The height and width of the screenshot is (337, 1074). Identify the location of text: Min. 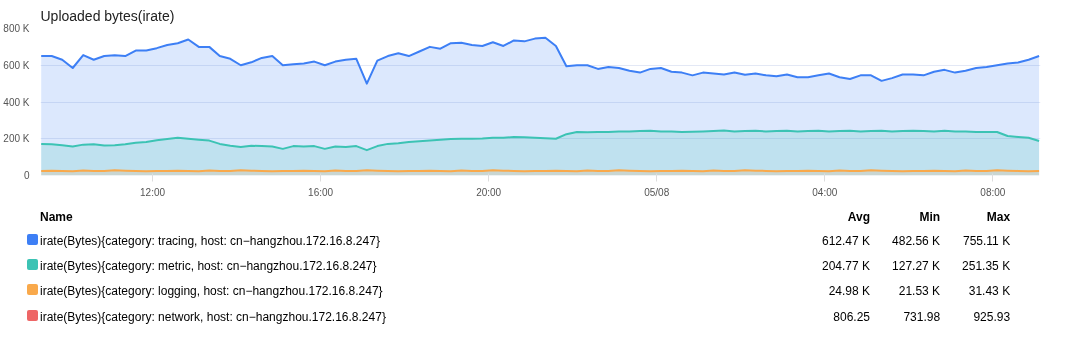
(929, 217).